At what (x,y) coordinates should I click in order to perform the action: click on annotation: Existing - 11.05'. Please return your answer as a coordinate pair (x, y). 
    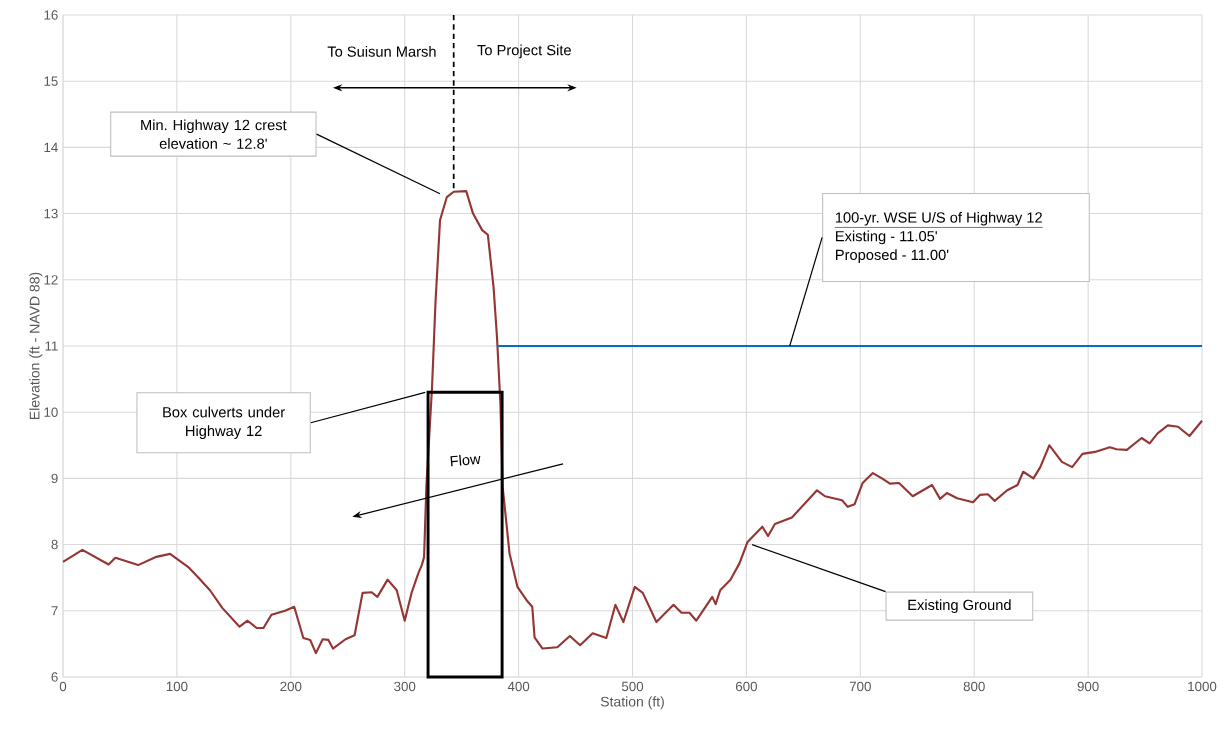
    Looking at the image, I should click on (886, 237).